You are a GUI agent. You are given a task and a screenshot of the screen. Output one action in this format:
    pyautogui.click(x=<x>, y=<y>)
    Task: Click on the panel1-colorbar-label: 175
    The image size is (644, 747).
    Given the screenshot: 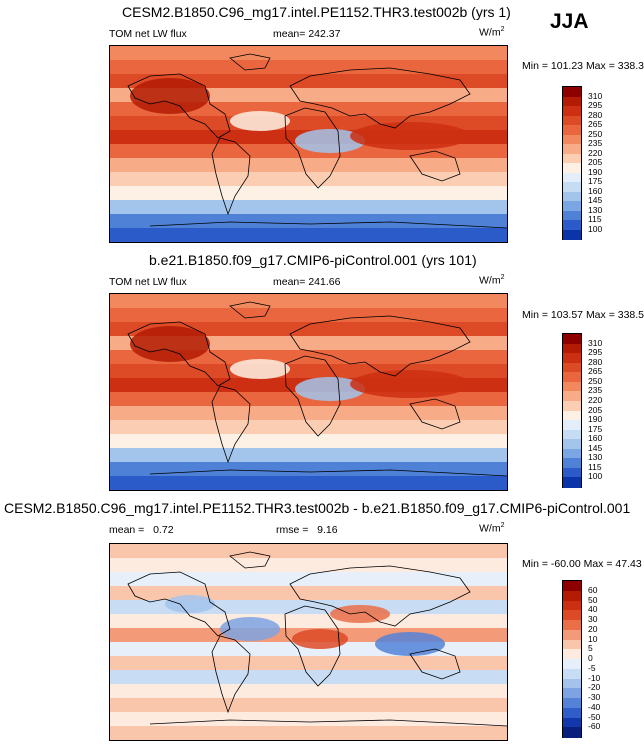 What is the action you would take?
    pyautogui.click(x=595, y=181)
    